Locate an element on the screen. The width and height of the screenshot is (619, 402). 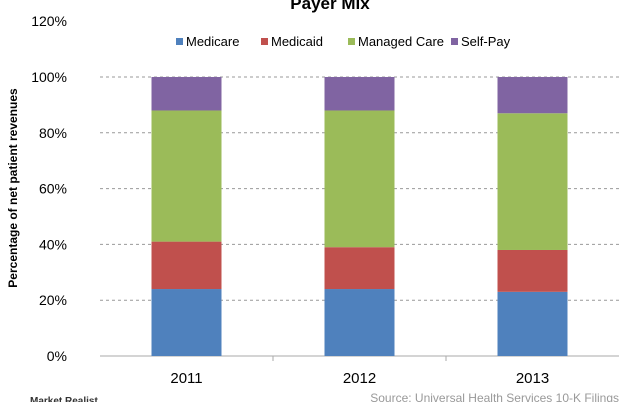
bar-segment-medicare-2012 is located at coordinates (359, 322).